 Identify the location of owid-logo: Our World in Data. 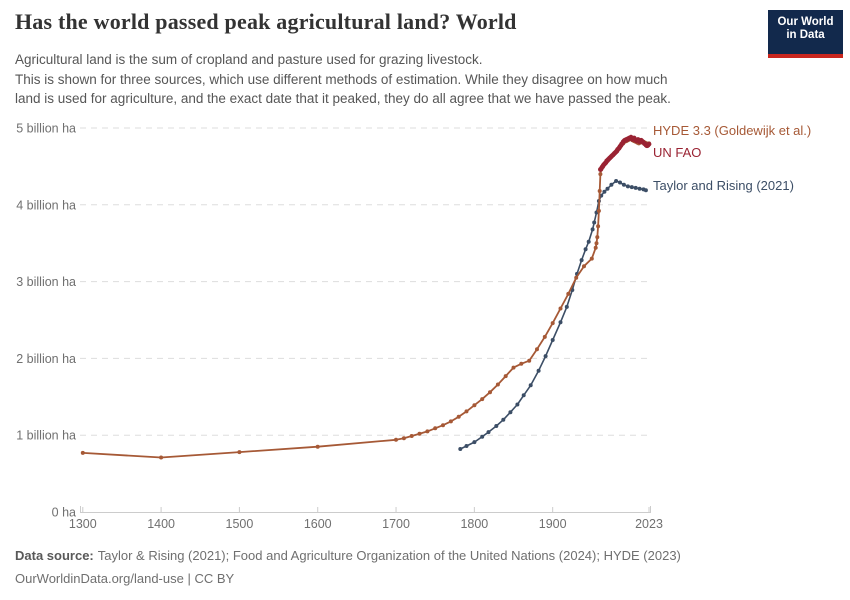
(805, 34).